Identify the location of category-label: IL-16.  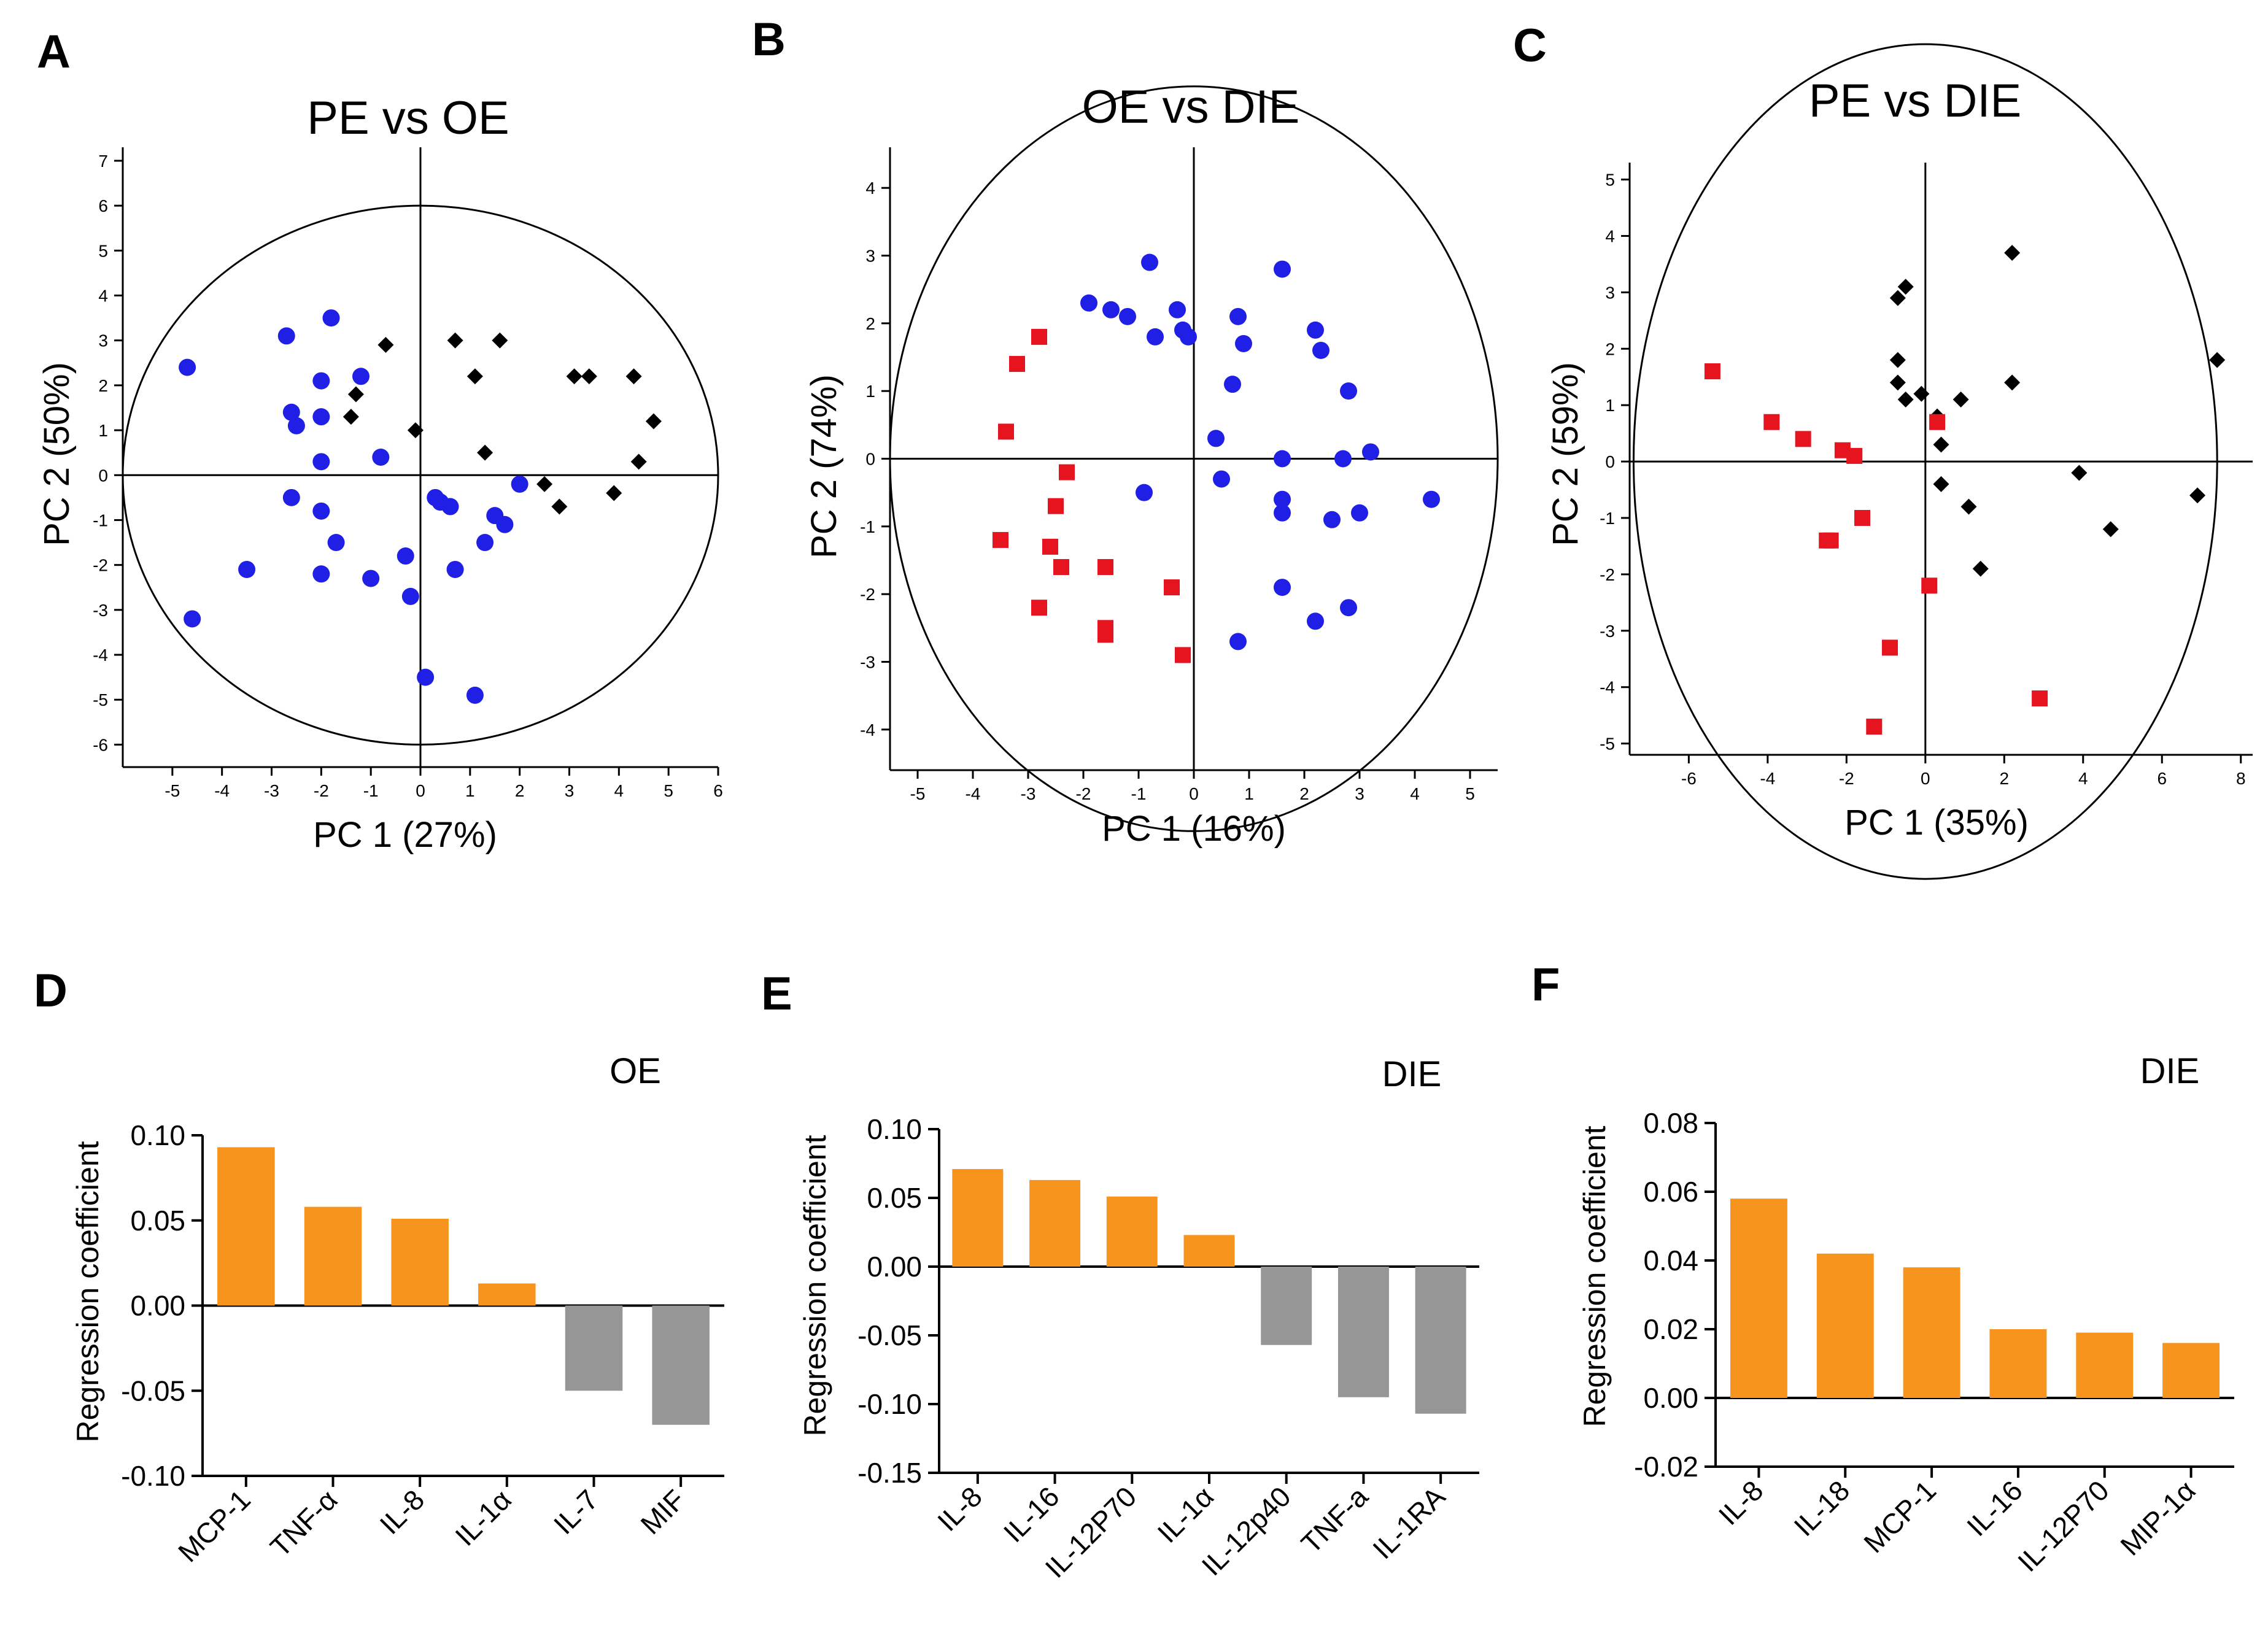
(1031, 1514).